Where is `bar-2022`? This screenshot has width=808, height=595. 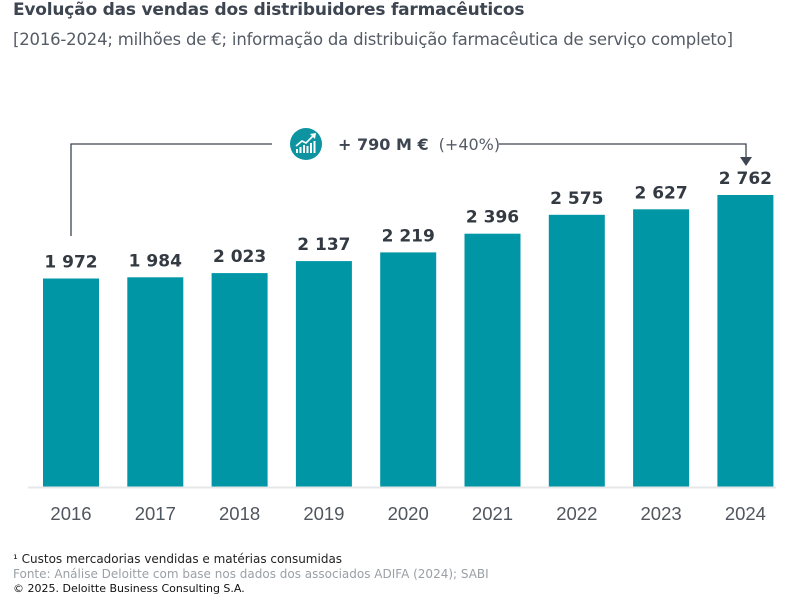 bar-2022 is located at coordinates (576, 351).